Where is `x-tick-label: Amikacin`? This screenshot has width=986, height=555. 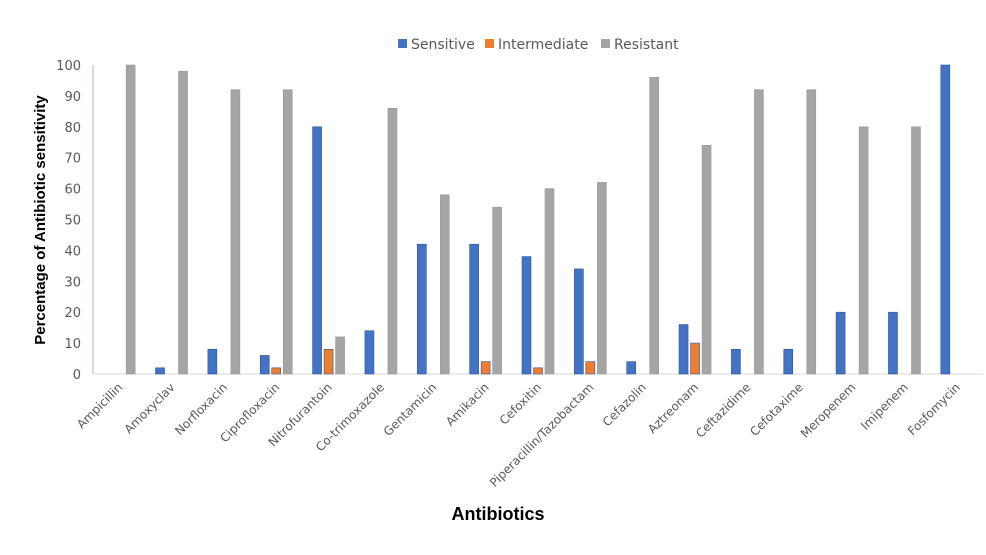 x-tick-label: Amikacin is located at coordinates (467, 404).